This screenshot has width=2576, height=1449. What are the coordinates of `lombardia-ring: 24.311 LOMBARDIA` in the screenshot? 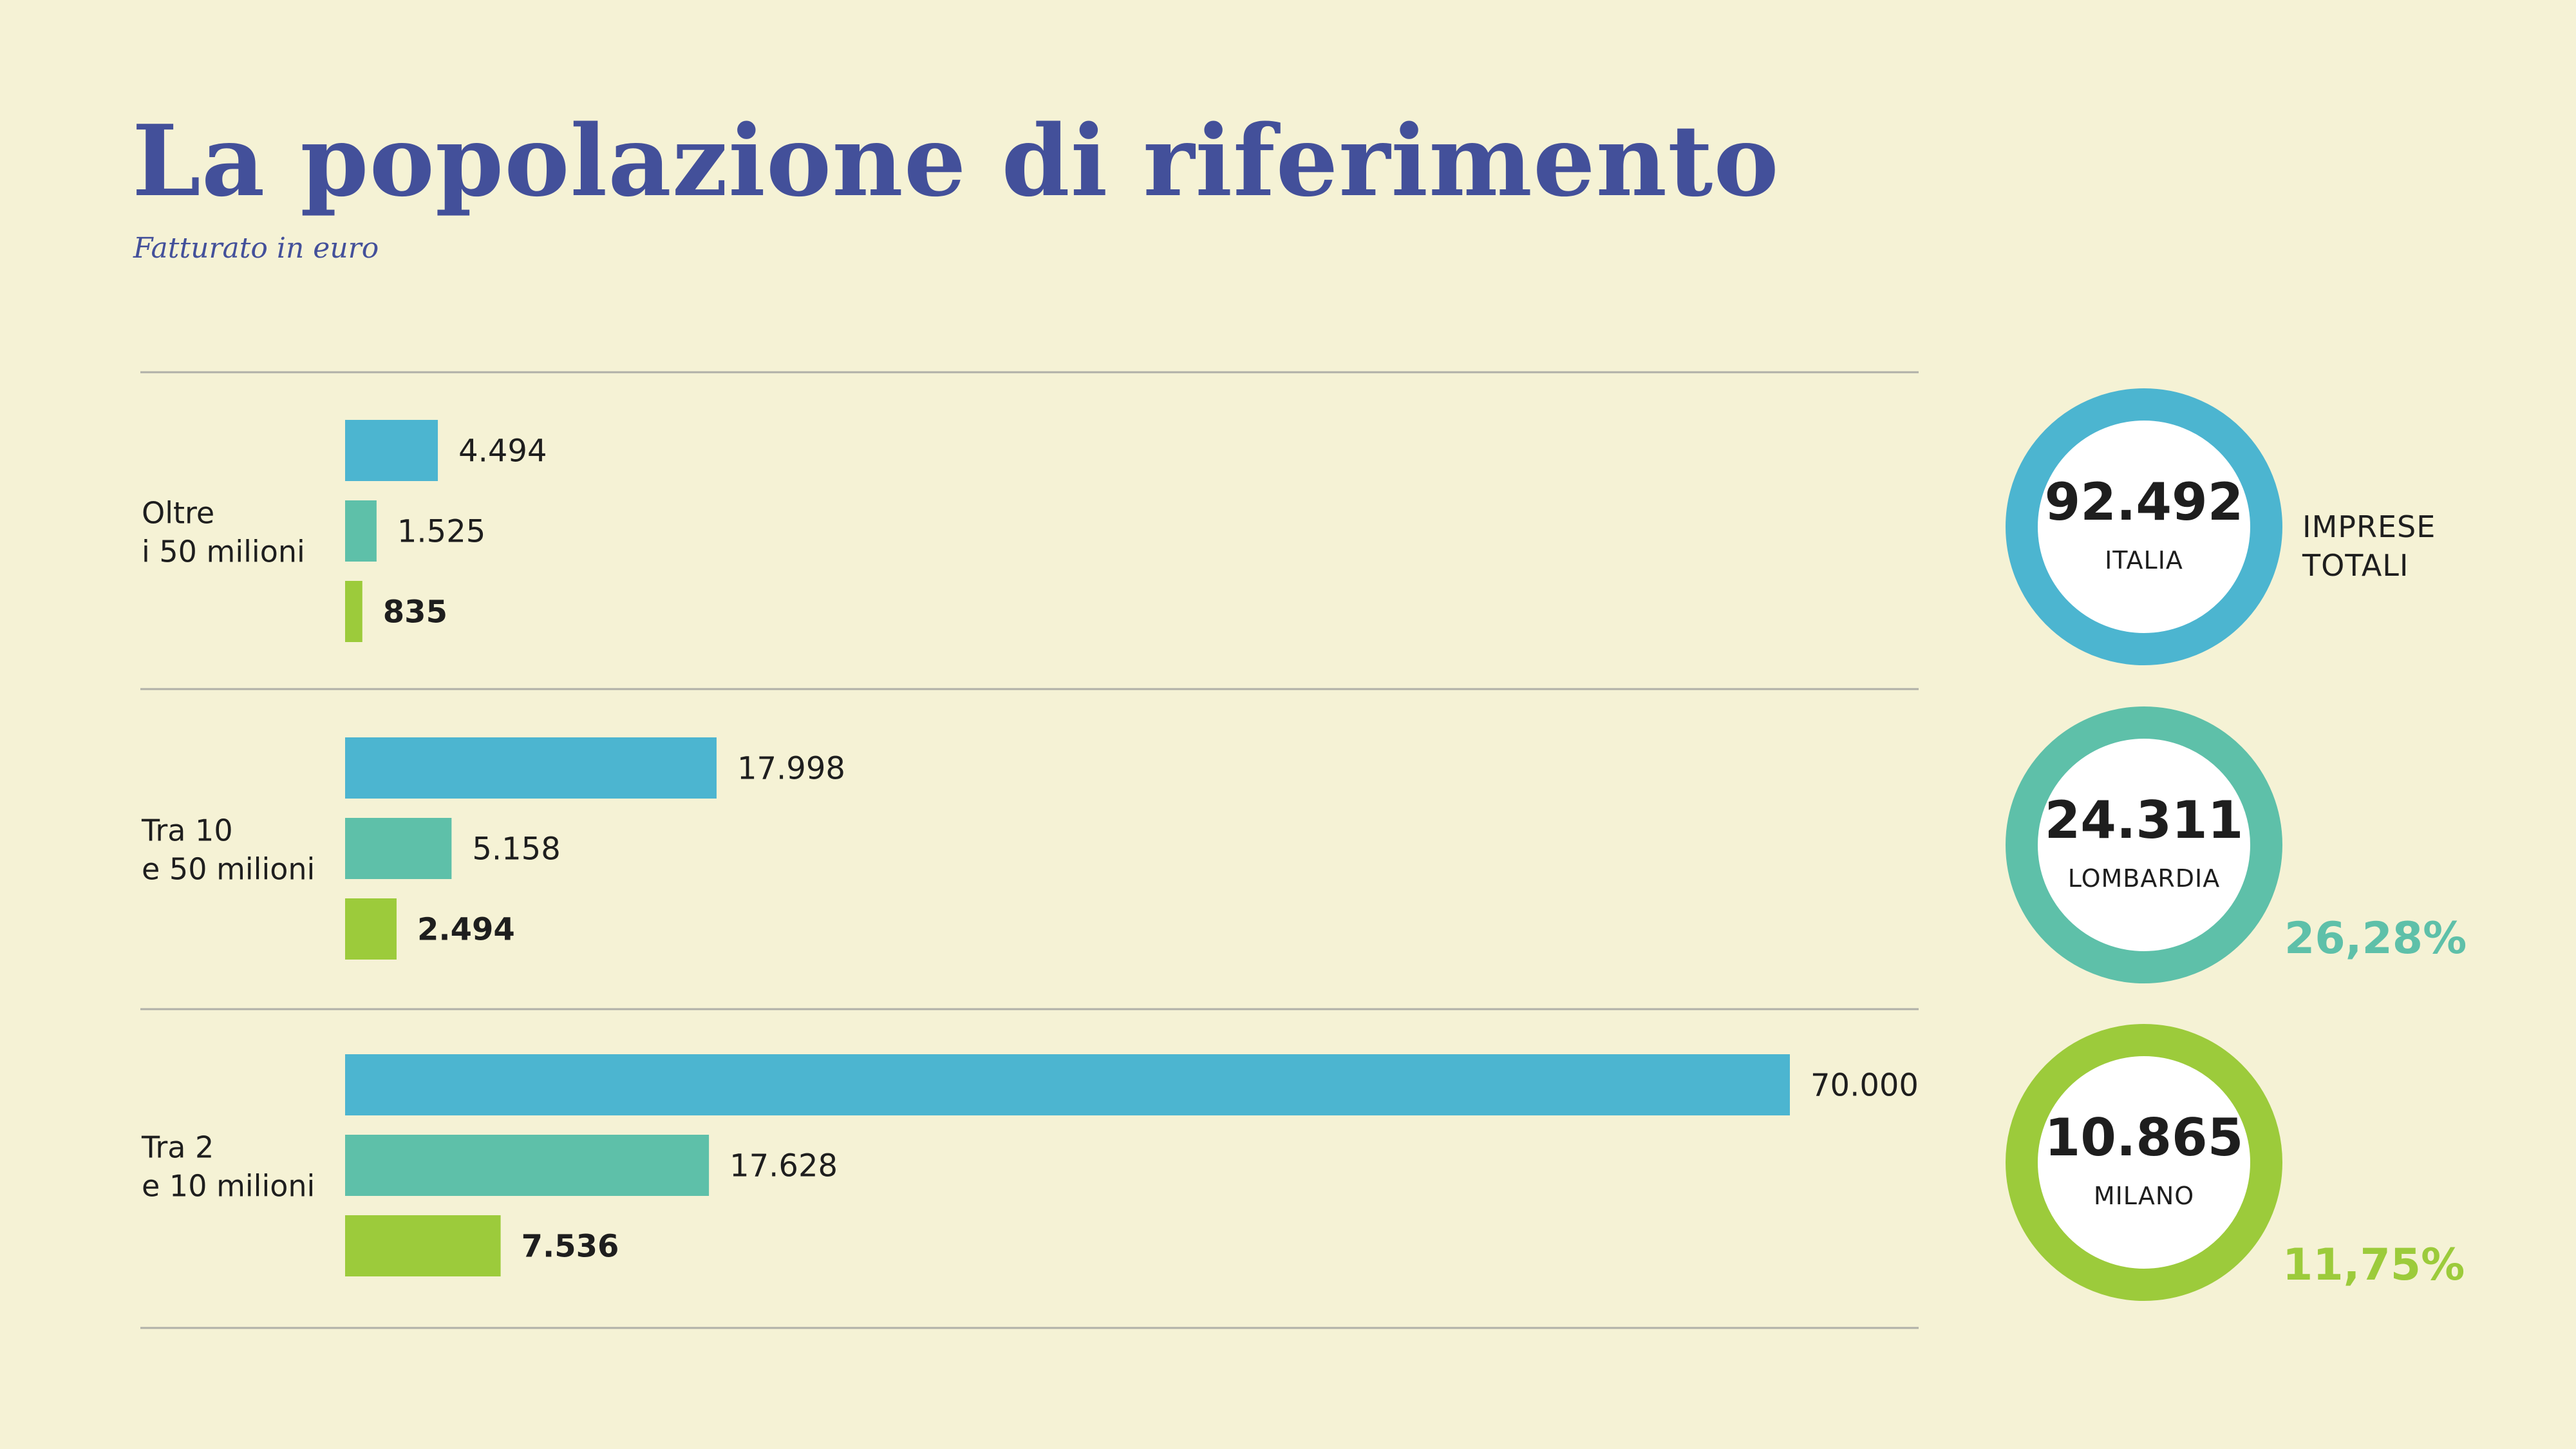 It's located at (2144, 845).